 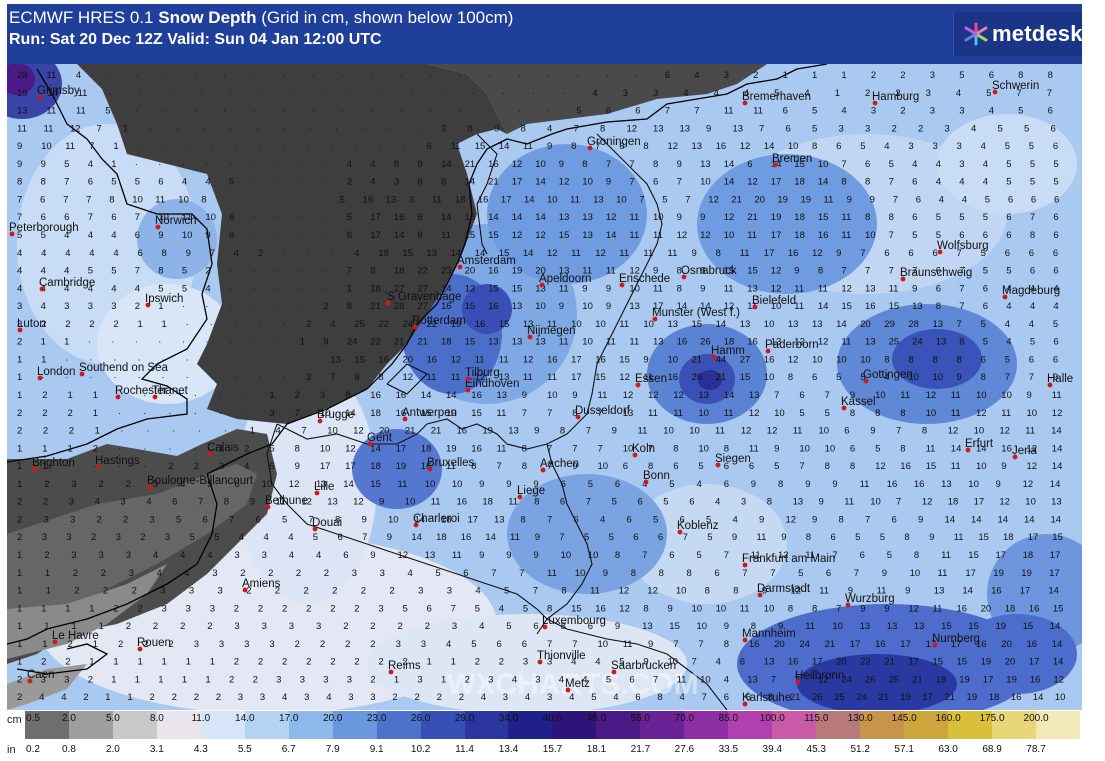 What do you see at coordinates (41, 675) in the screenshot?
I see `city-label: Caen` at bounding box center [41, 675].